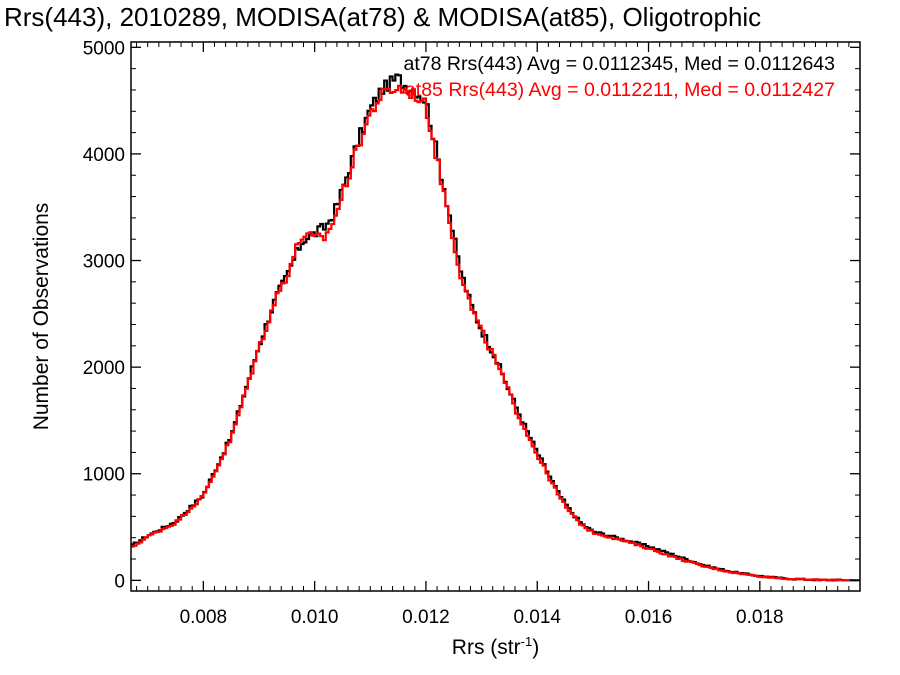 This screenshot has height=675, width=900. I want to click on x-tick-label: 0.014, so click(537, 617).